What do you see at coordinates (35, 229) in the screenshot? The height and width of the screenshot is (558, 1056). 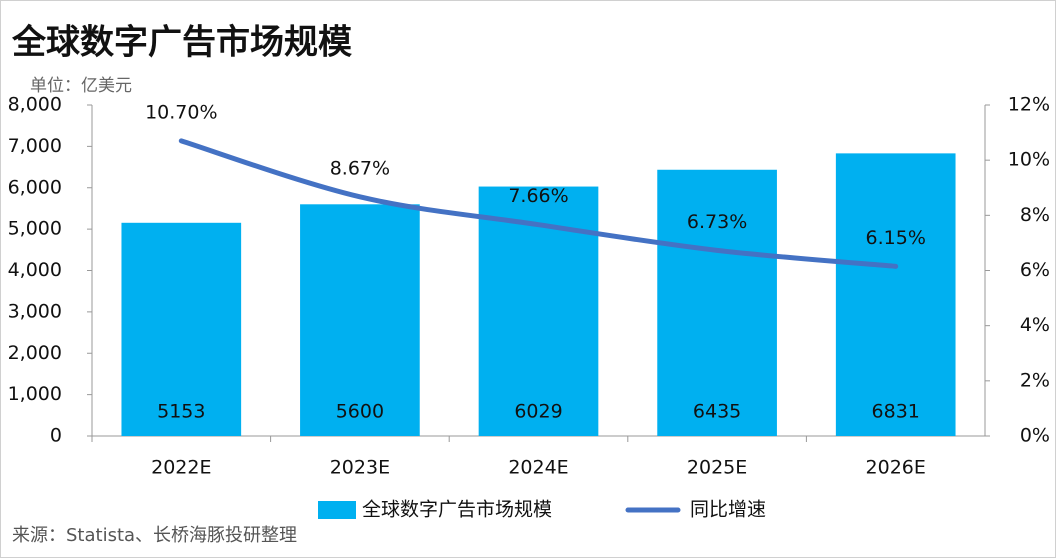 I see `y-tick-label: 5,000` at bounding box center [35, 229].